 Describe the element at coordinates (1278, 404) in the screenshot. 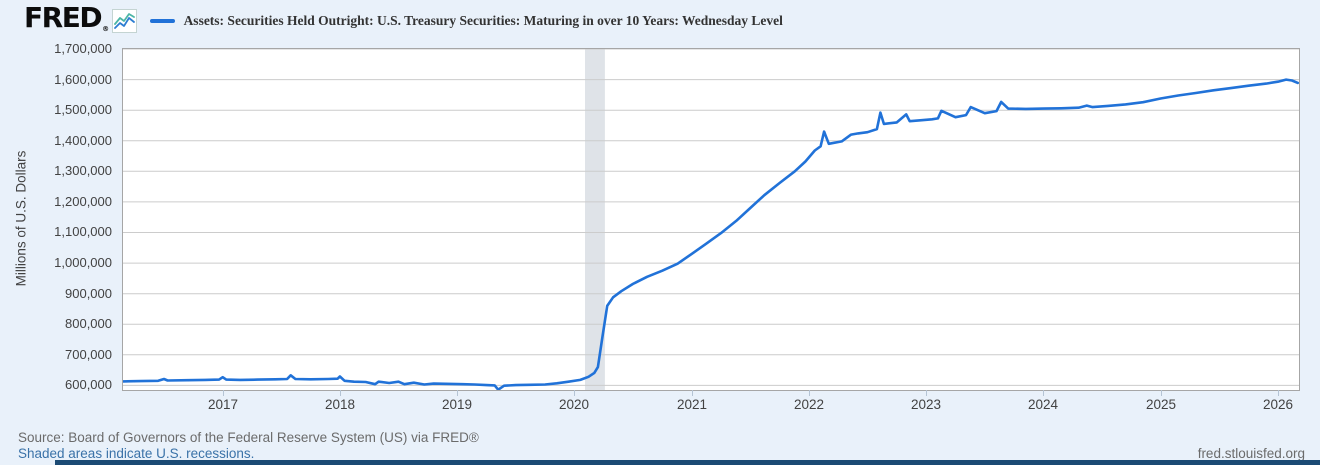

I see `x-tick-label: 2026` at that location.